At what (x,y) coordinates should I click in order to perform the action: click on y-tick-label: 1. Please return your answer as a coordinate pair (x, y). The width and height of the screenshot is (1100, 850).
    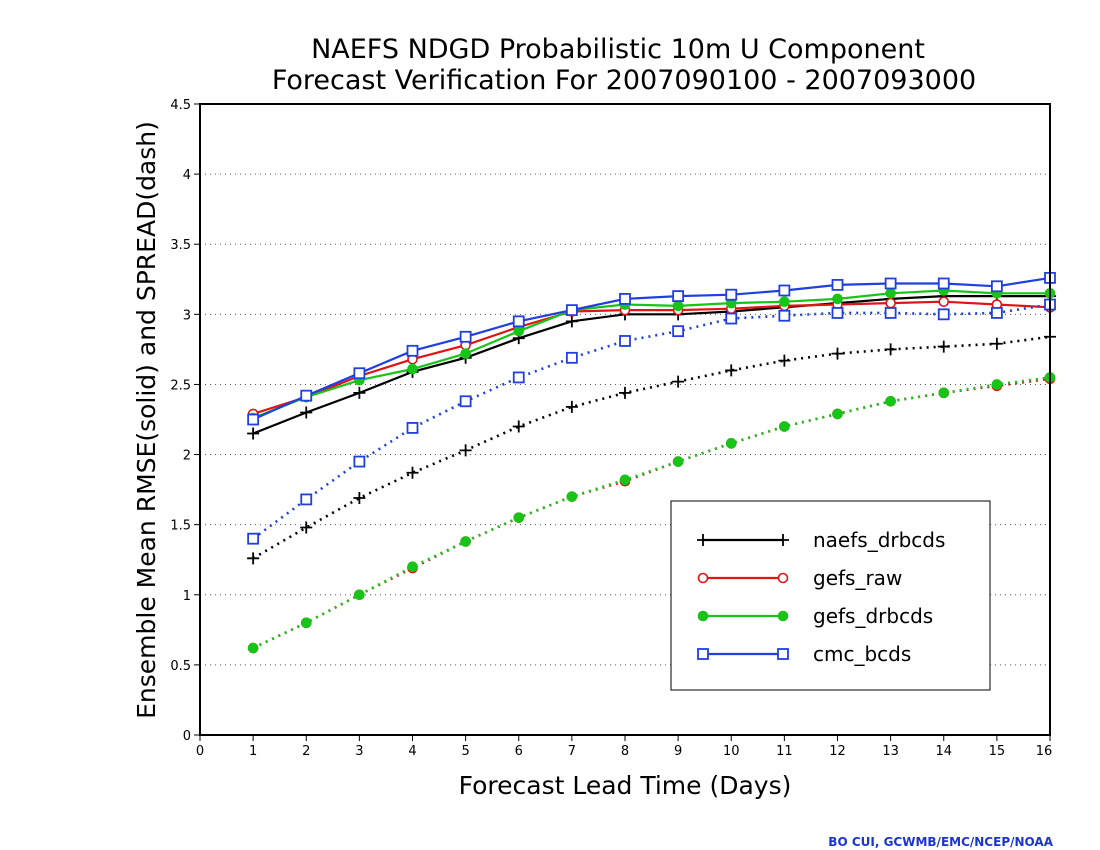
    Looking at the image, I should click on (187, 596).